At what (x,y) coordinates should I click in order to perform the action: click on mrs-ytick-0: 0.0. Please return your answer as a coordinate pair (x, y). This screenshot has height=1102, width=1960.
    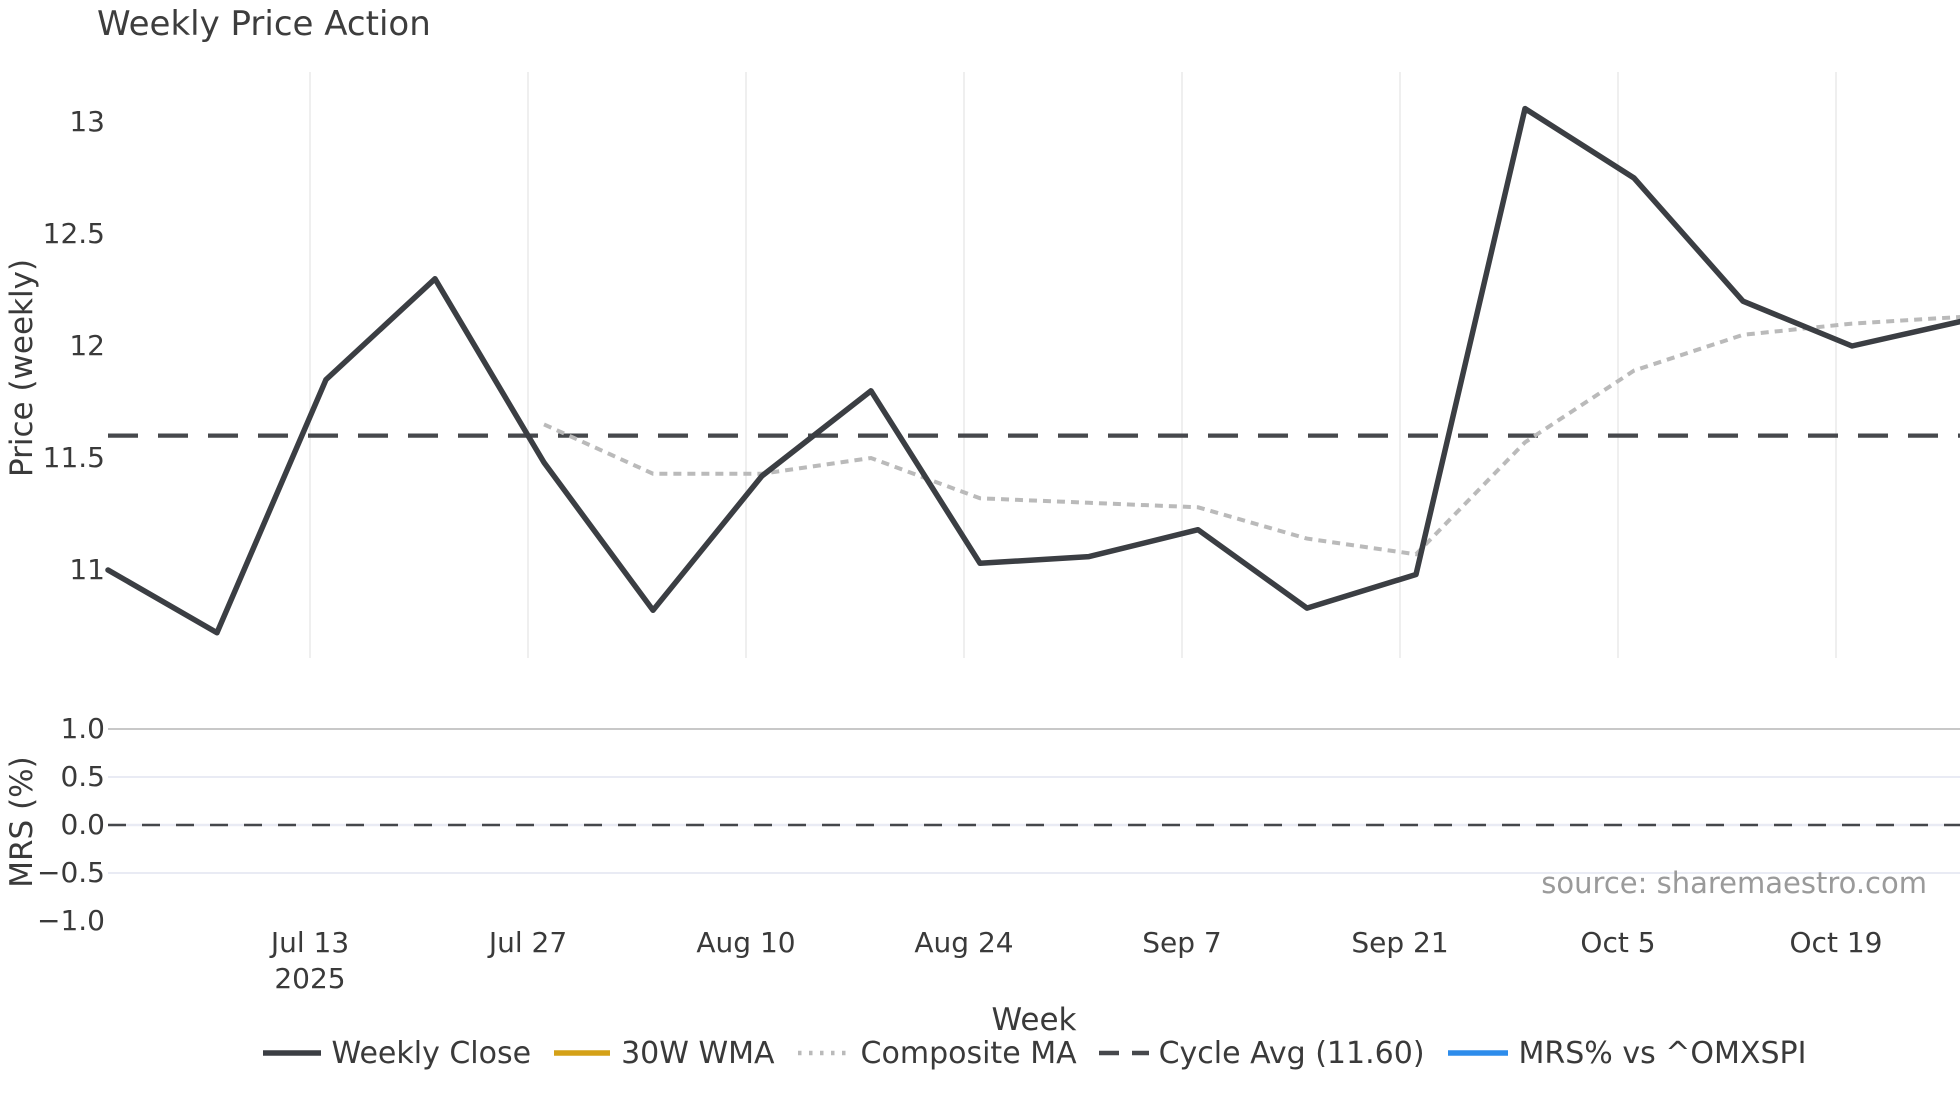
    Looking at the image, I should click on (82, 824).